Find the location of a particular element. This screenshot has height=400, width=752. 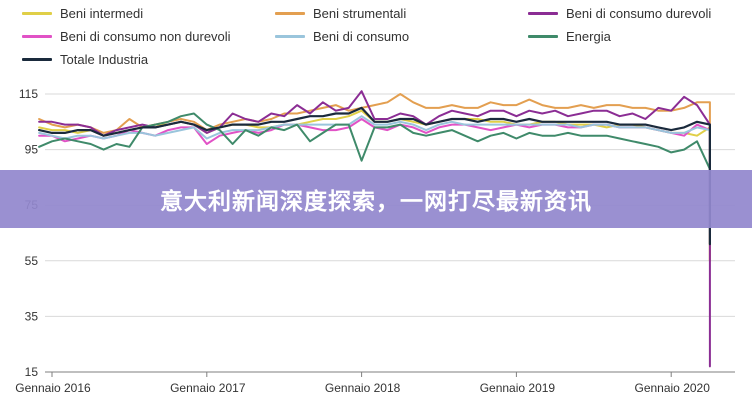

y-tick-label: 115 is located at coordinates (28, 94).